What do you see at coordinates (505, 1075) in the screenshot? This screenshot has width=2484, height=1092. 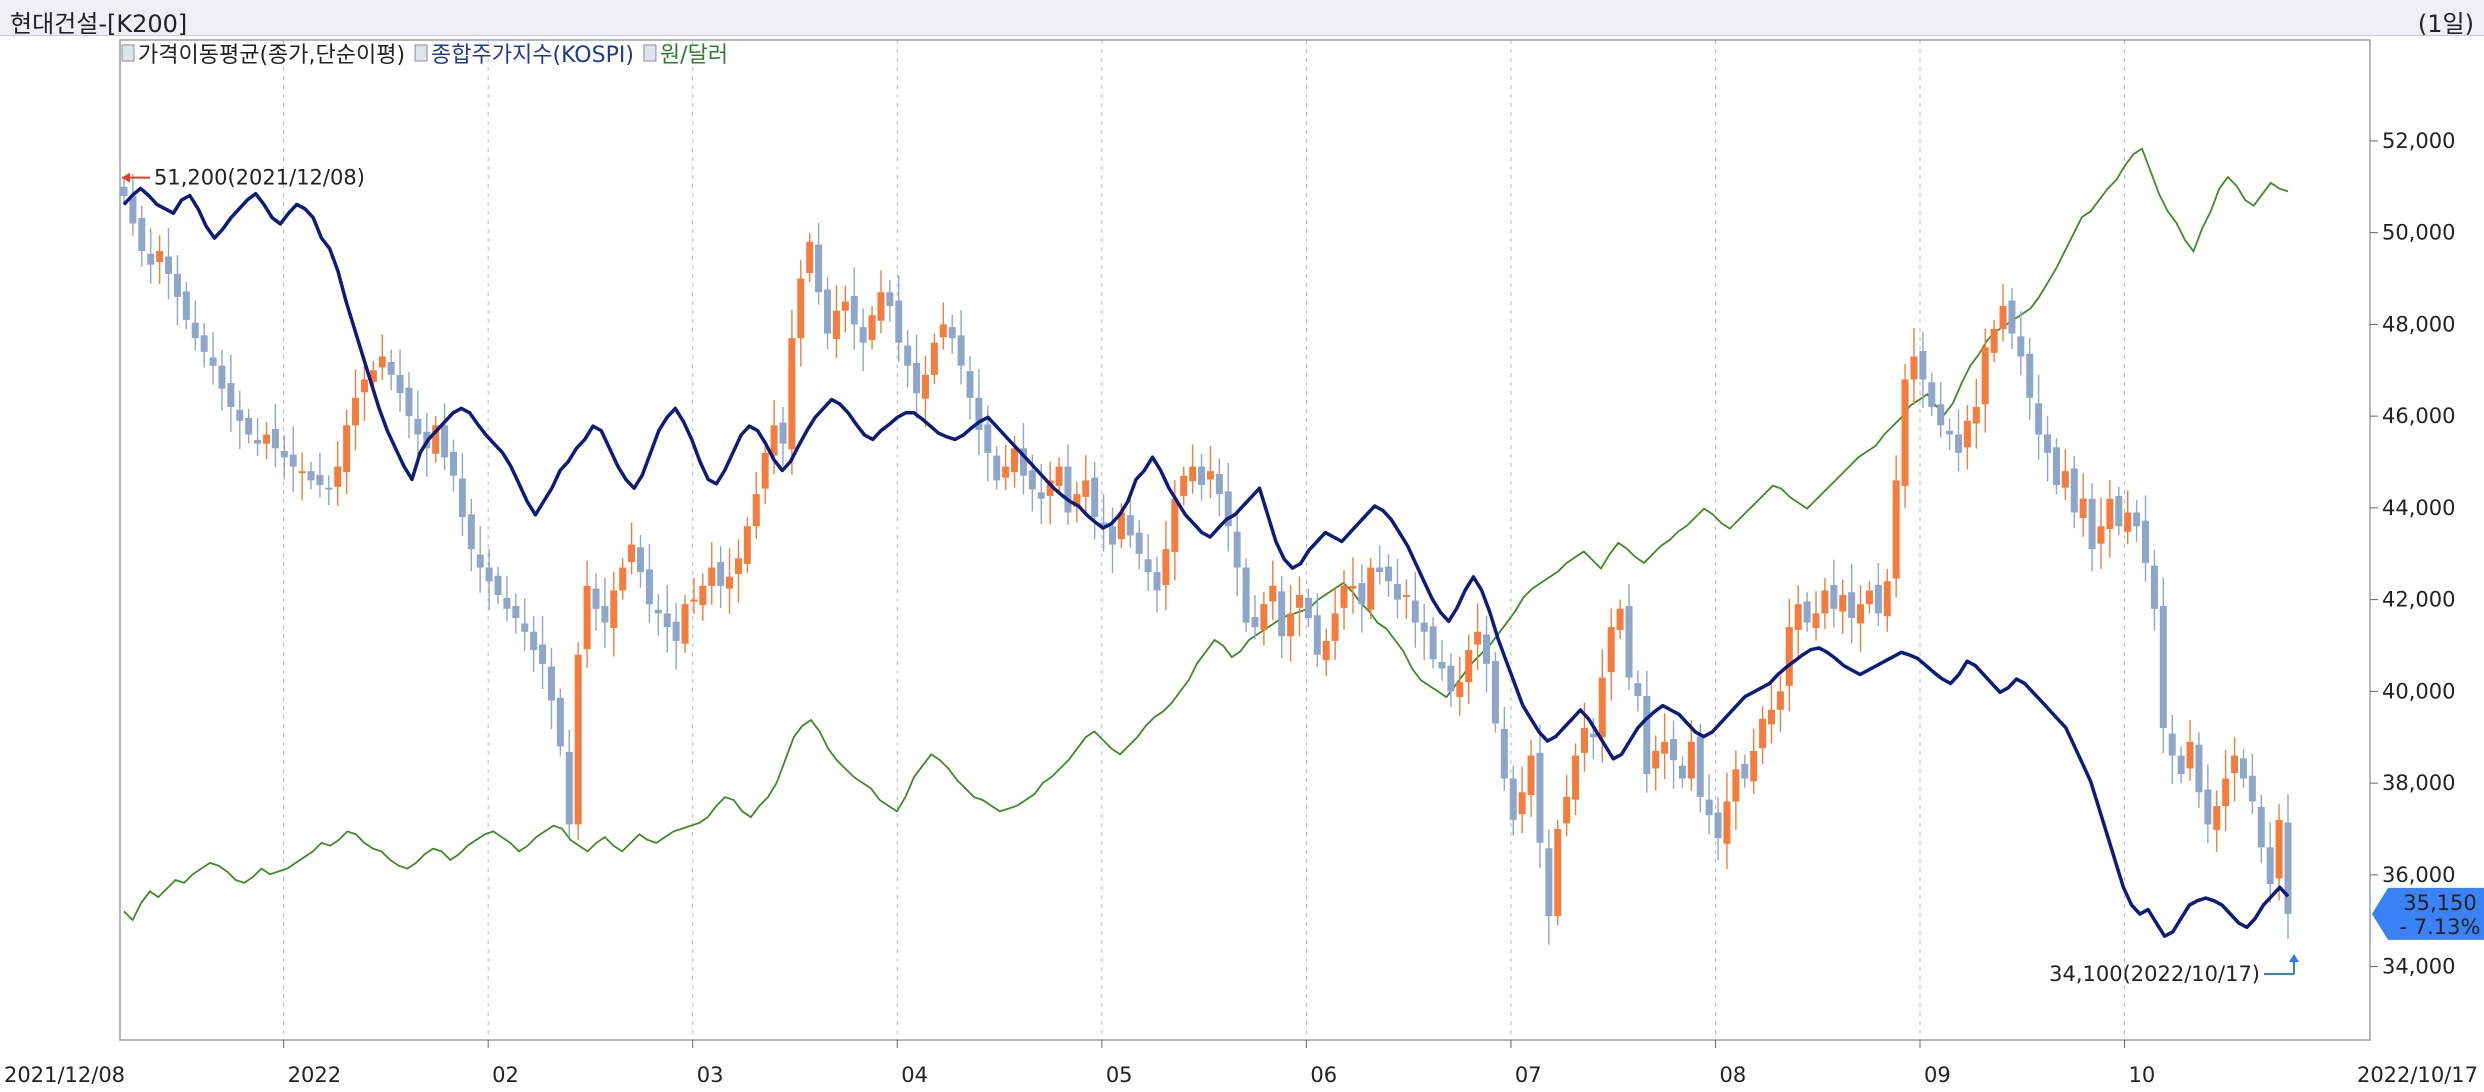 I see `month-label: 02` at bounding box center [505, 1075].